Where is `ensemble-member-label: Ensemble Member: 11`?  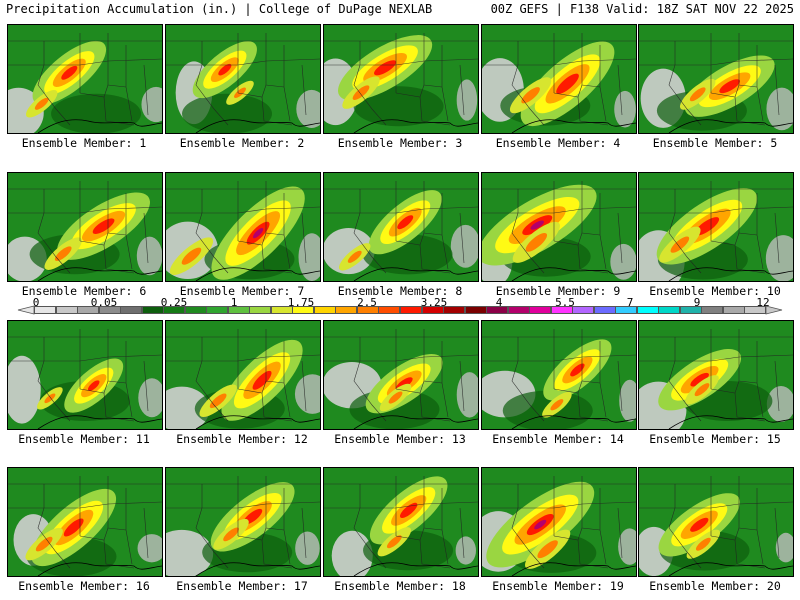
ensemble-member-label: Ensemble Member: 11 is located at coordinates (84, 439).